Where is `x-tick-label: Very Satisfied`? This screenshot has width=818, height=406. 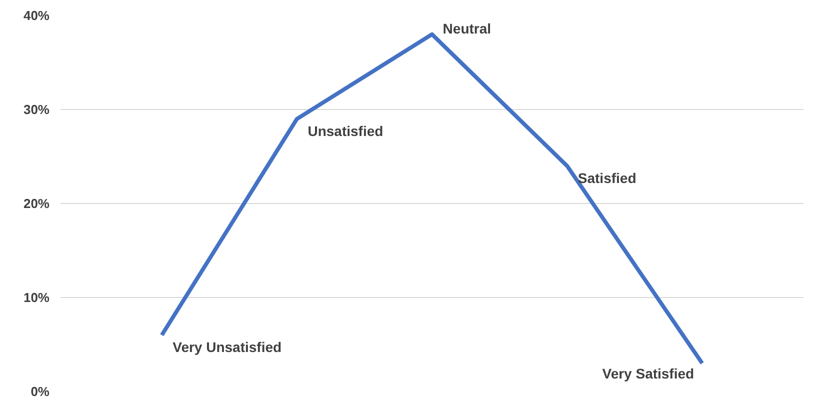
x-tick-label: Very Satisfied is located at coordinates (648, 373).